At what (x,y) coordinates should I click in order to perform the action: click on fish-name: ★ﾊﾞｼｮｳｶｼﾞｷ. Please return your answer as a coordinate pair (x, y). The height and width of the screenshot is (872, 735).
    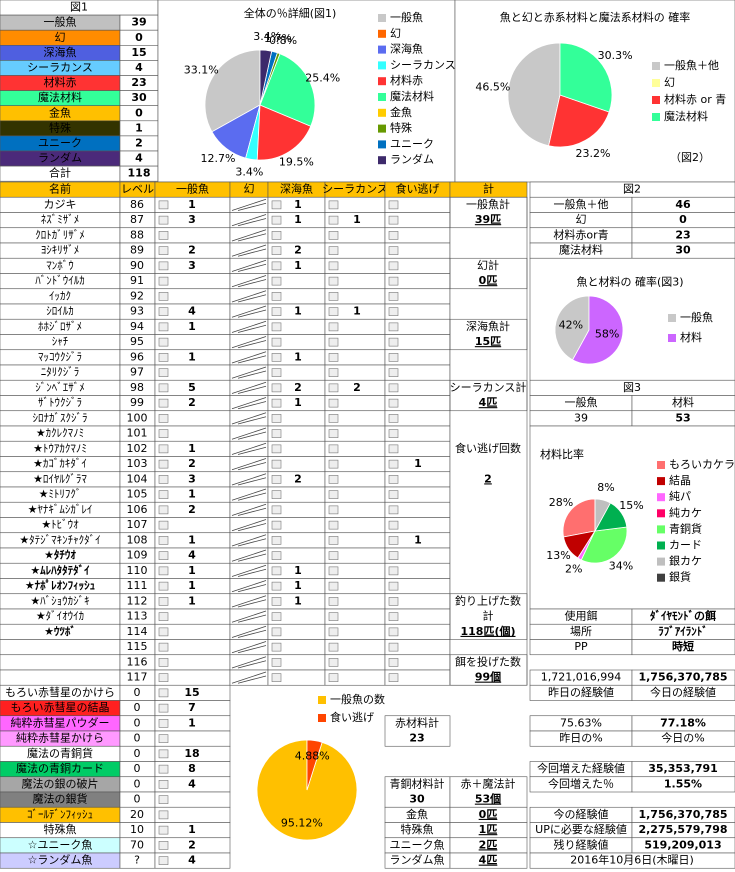
    Looking at the image, I should click on (59, 600).